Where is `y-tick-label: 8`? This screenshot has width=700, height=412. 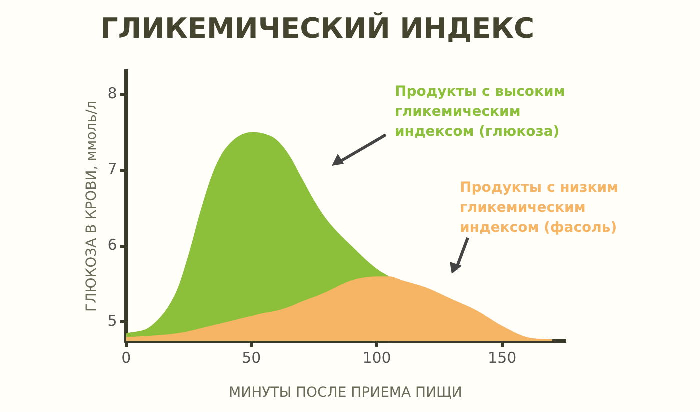 y-tick-label: 8 is located at coordinates (113, 93).